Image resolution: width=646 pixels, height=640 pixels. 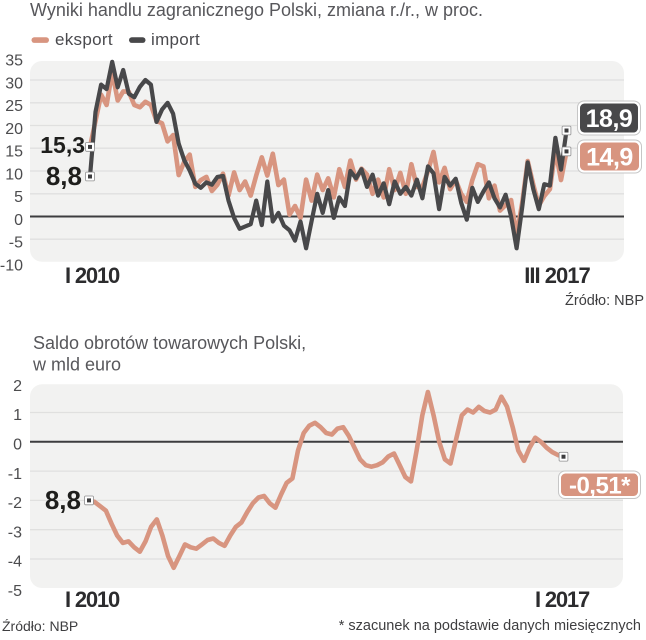 I want to click on svg-text: 10, so click(x=14, y=174).